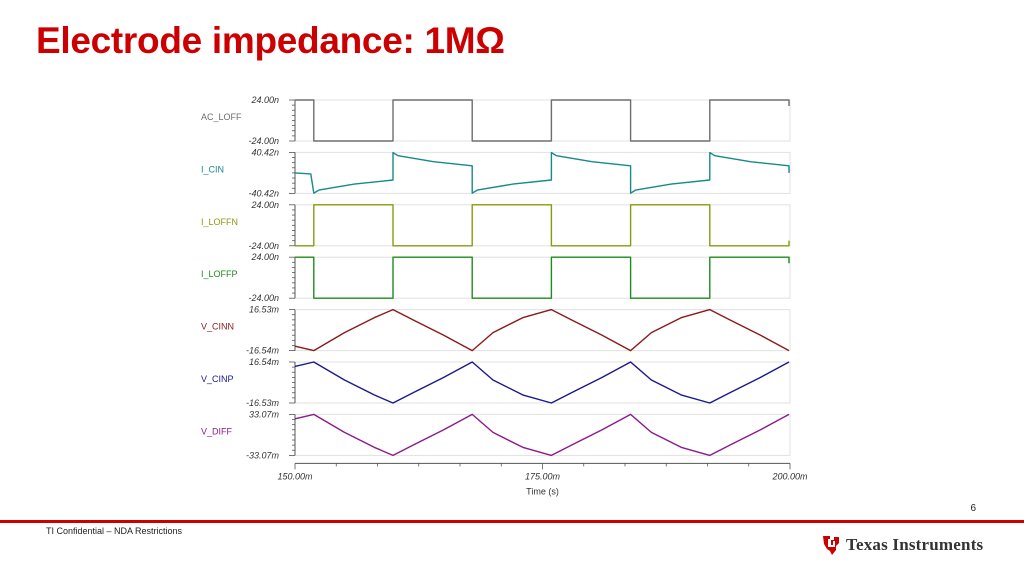 This screenshot has width=1024, height=576. Describe the element at coordinates (264, 100) in the screenshot. I see `ac-loff-ymax-label: 24.00n` at that location.